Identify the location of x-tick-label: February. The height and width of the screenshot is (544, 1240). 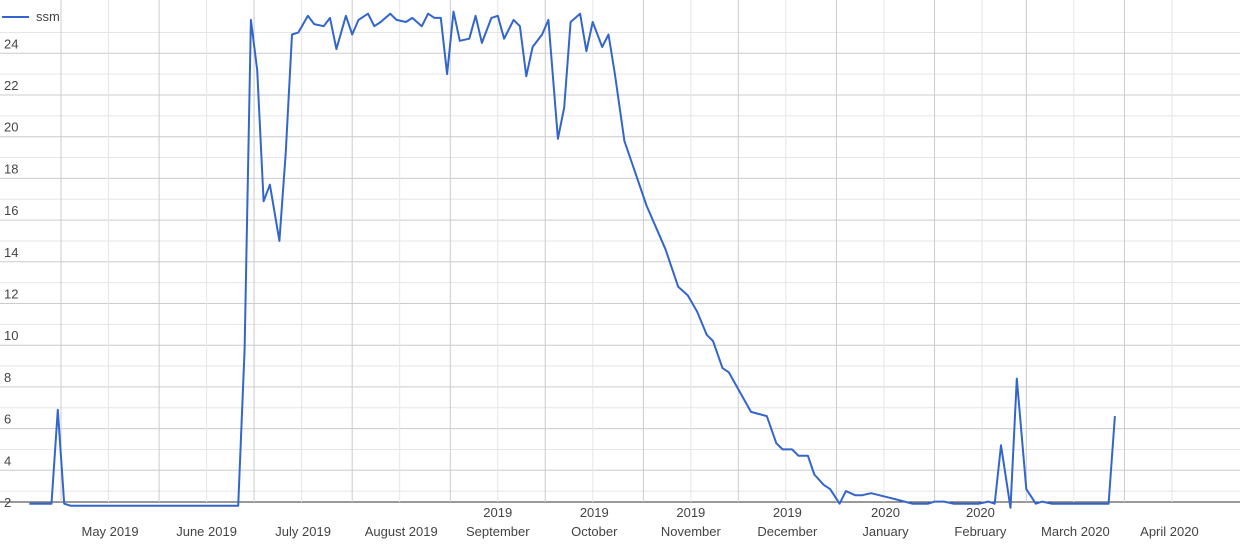
(980, 531).